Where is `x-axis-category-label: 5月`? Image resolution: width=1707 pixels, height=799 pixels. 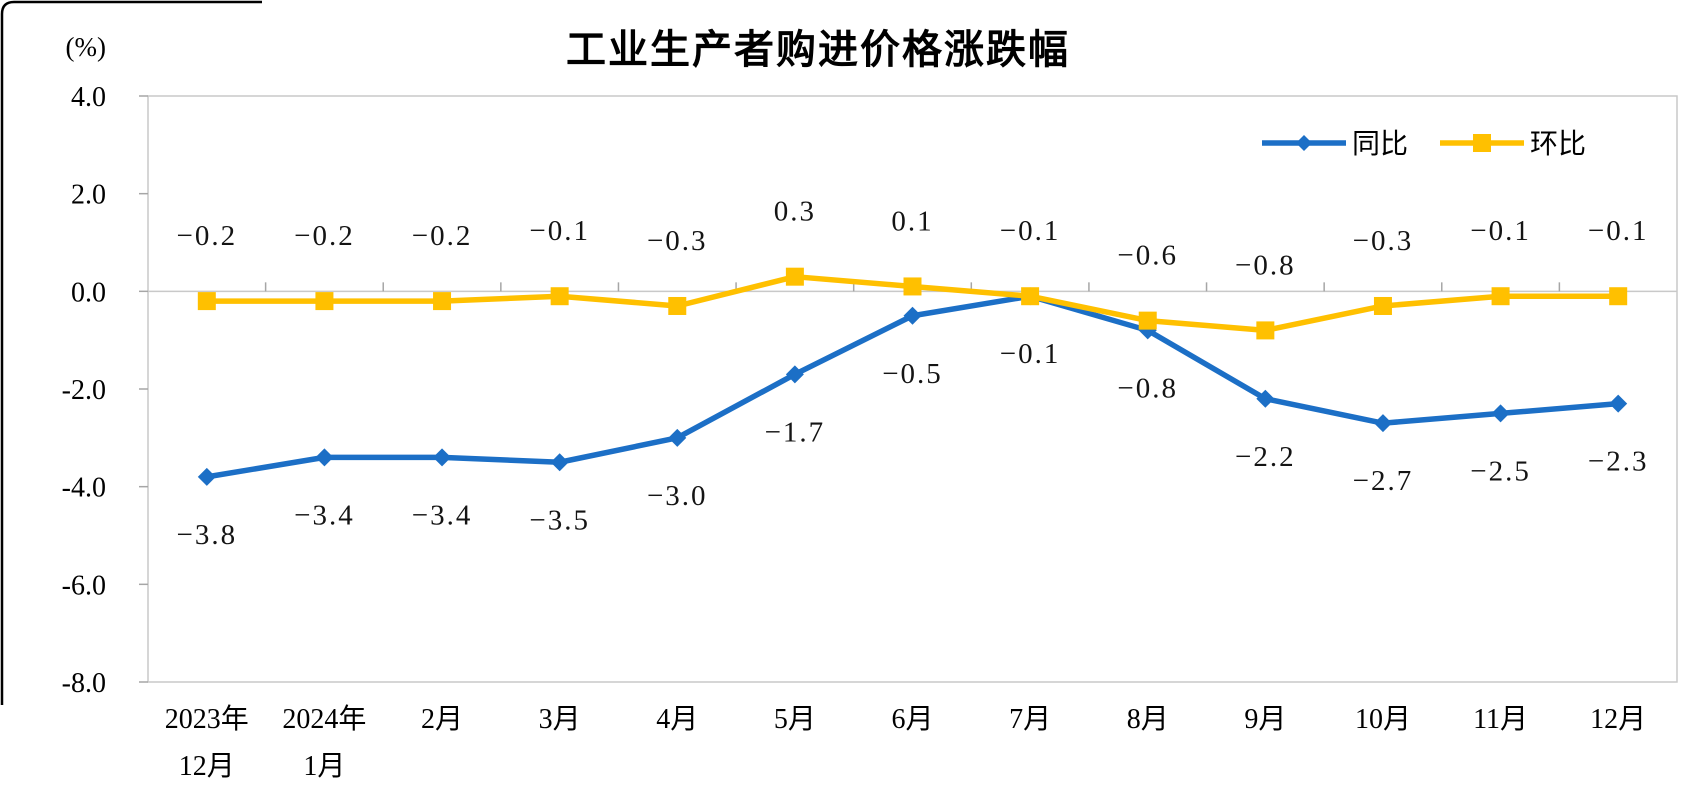 x-axis-category-label: 5月 is located at coordinates (795, 719).